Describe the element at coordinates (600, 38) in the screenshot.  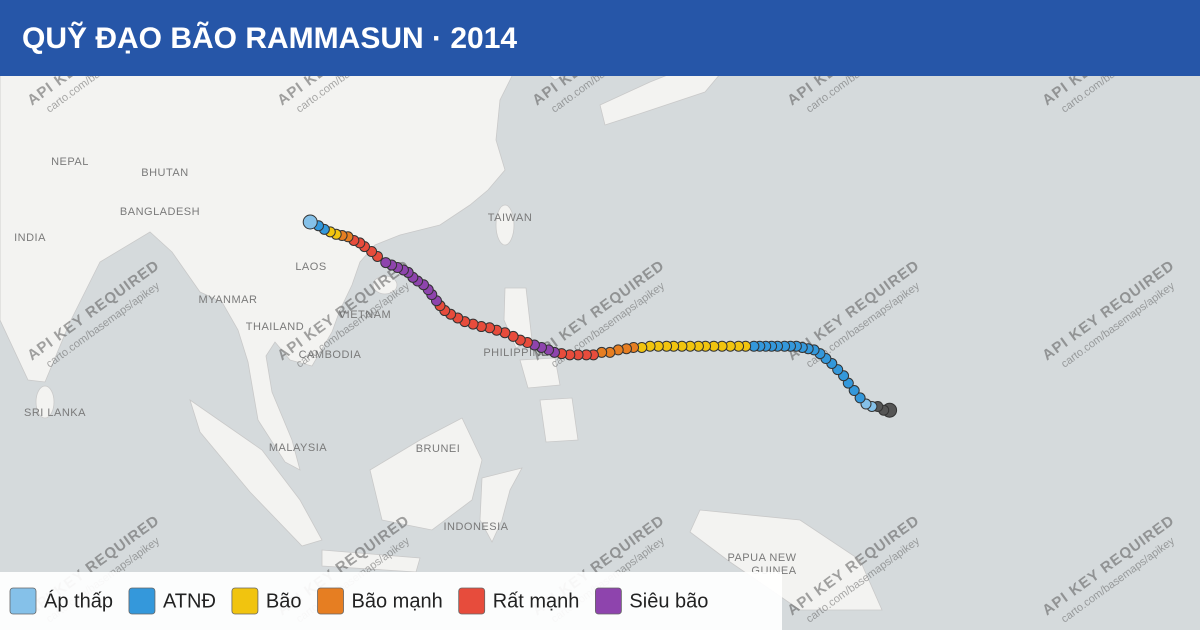
I see `header-bar` at that location.